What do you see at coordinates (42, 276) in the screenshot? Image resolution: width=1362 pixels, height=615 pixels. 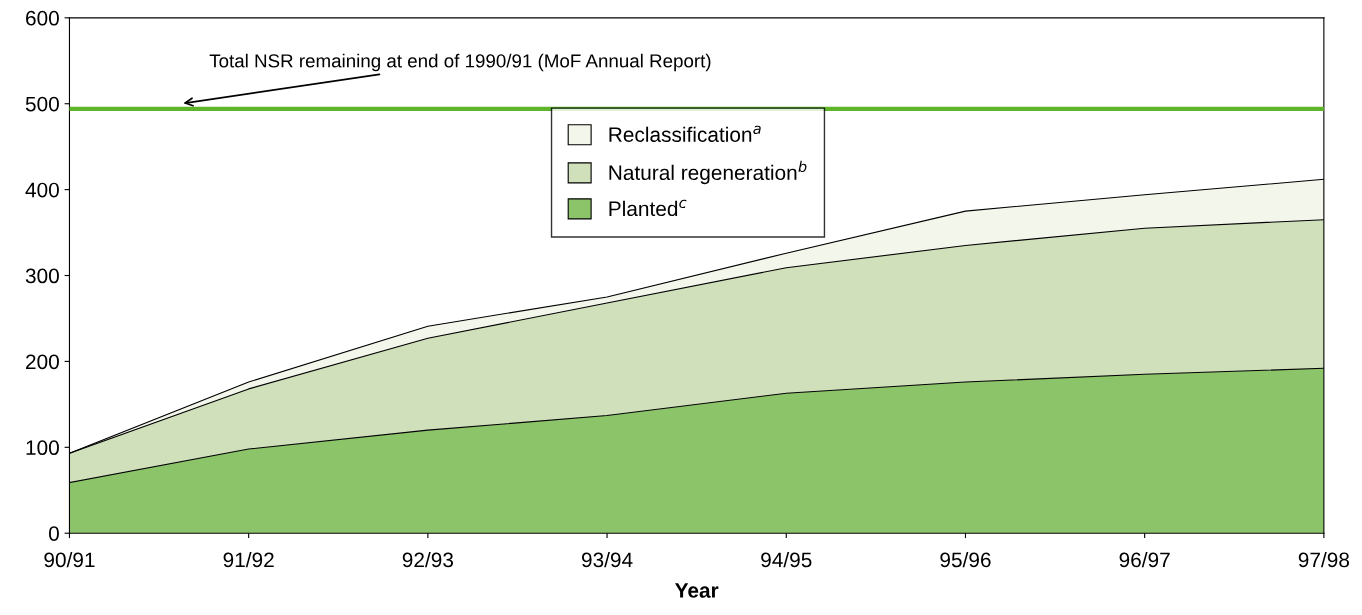 I see `y-tick-label: 300` at bounding box center [42, 276].